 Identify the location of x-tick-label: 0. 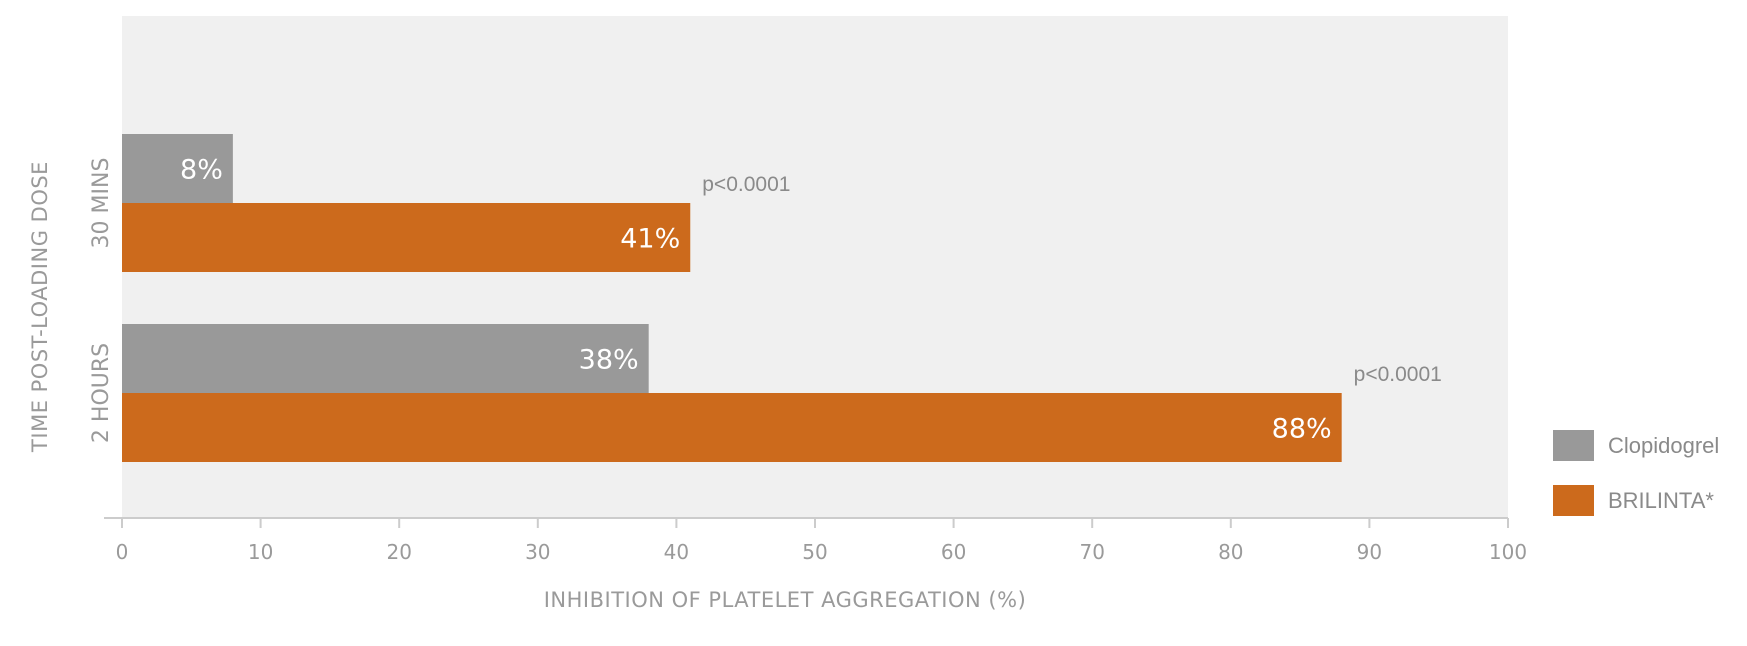
(122, 552).